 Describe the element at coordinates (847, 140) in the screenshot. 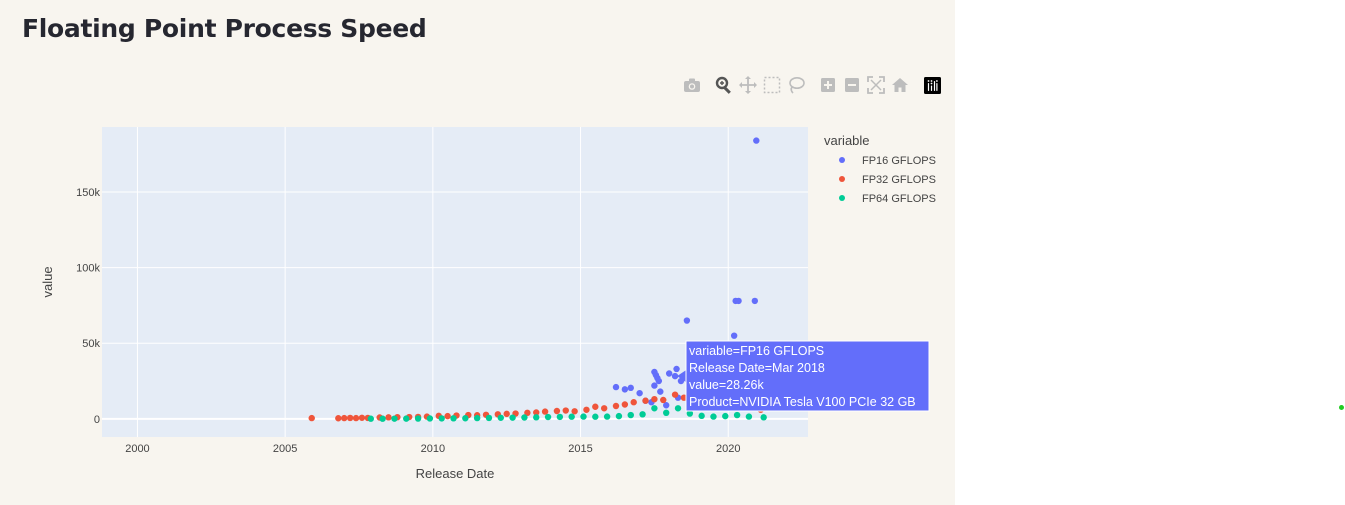

I see `legend-title: variable` at that location.